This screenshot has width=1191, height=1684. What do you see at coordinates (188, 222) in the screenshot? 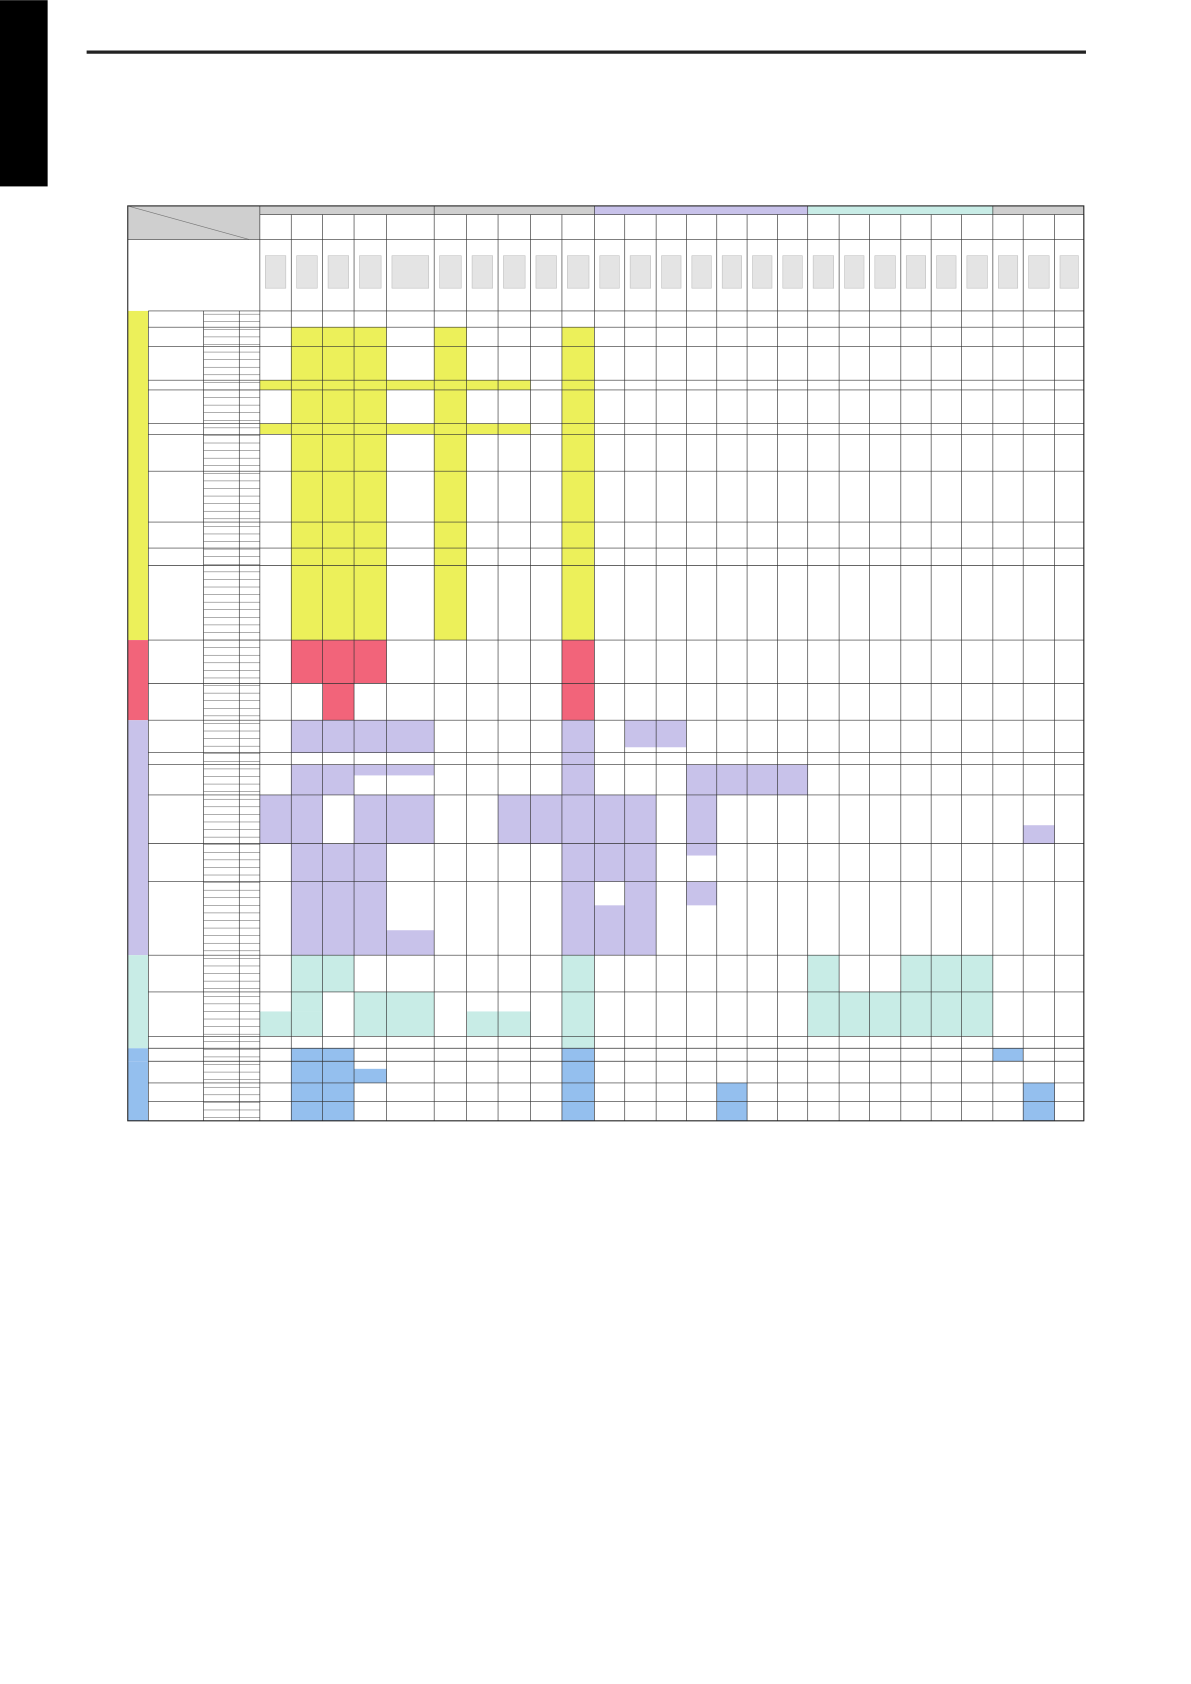
I see `corner-diagonal` at bounding box center [188, 222].